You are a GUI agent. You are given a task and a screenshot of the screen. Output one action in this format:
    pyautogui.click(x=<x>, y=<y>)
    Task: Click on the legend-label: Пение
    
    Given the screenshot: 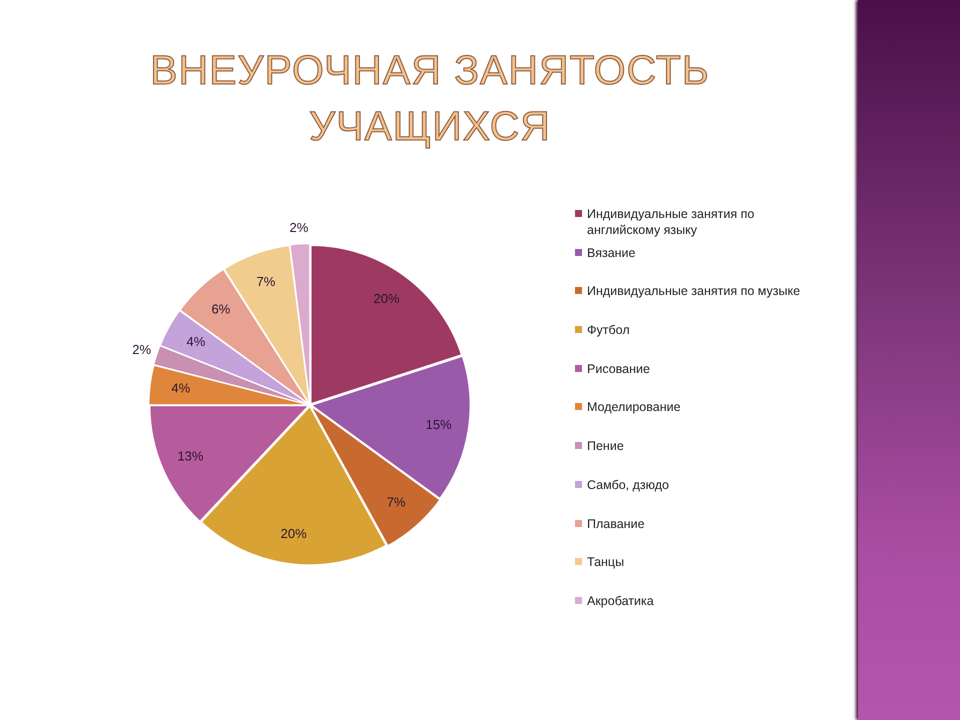 What is the action you would take?
    pyautogui.click(x=606, y=446)
    